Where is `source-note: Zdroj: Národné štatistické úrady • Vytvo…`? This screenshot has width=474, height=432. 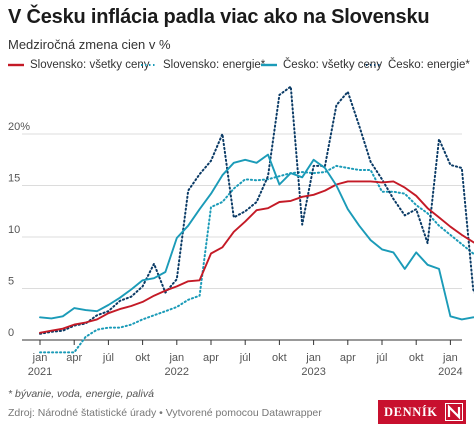
source-note: Zdroj: Národné štatistické úrady • Vytvo… is located at coordinates (165, 413).